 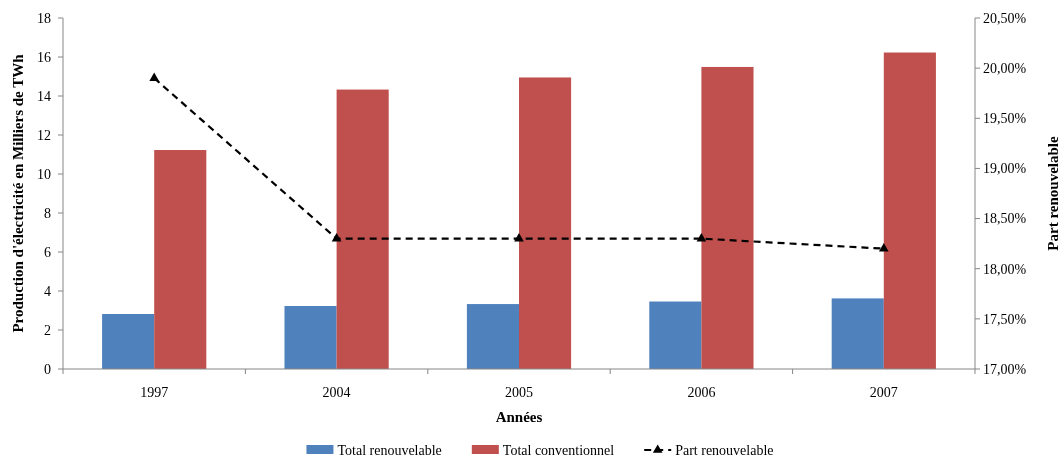 I want to click on y2-axis-title: Part renouvelable, so click(x=1053, y=193).